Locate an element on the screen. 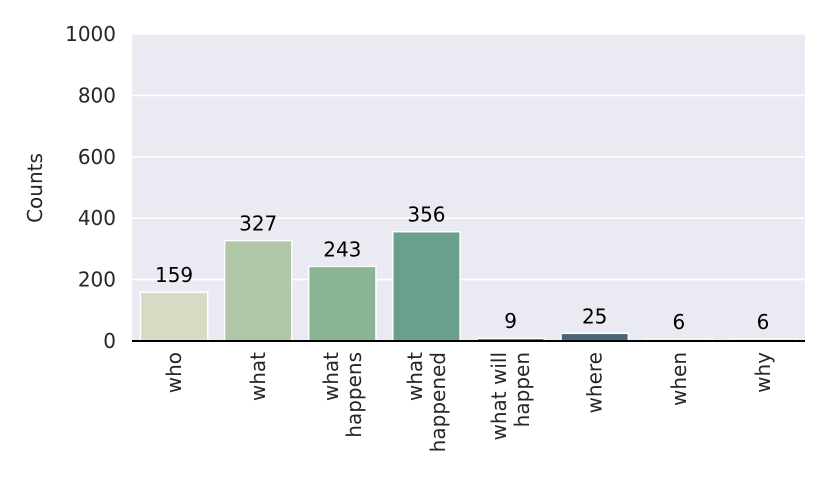 This screenshot has width=830, height=498. data-label: 327 is located at coordinates (258, 224).